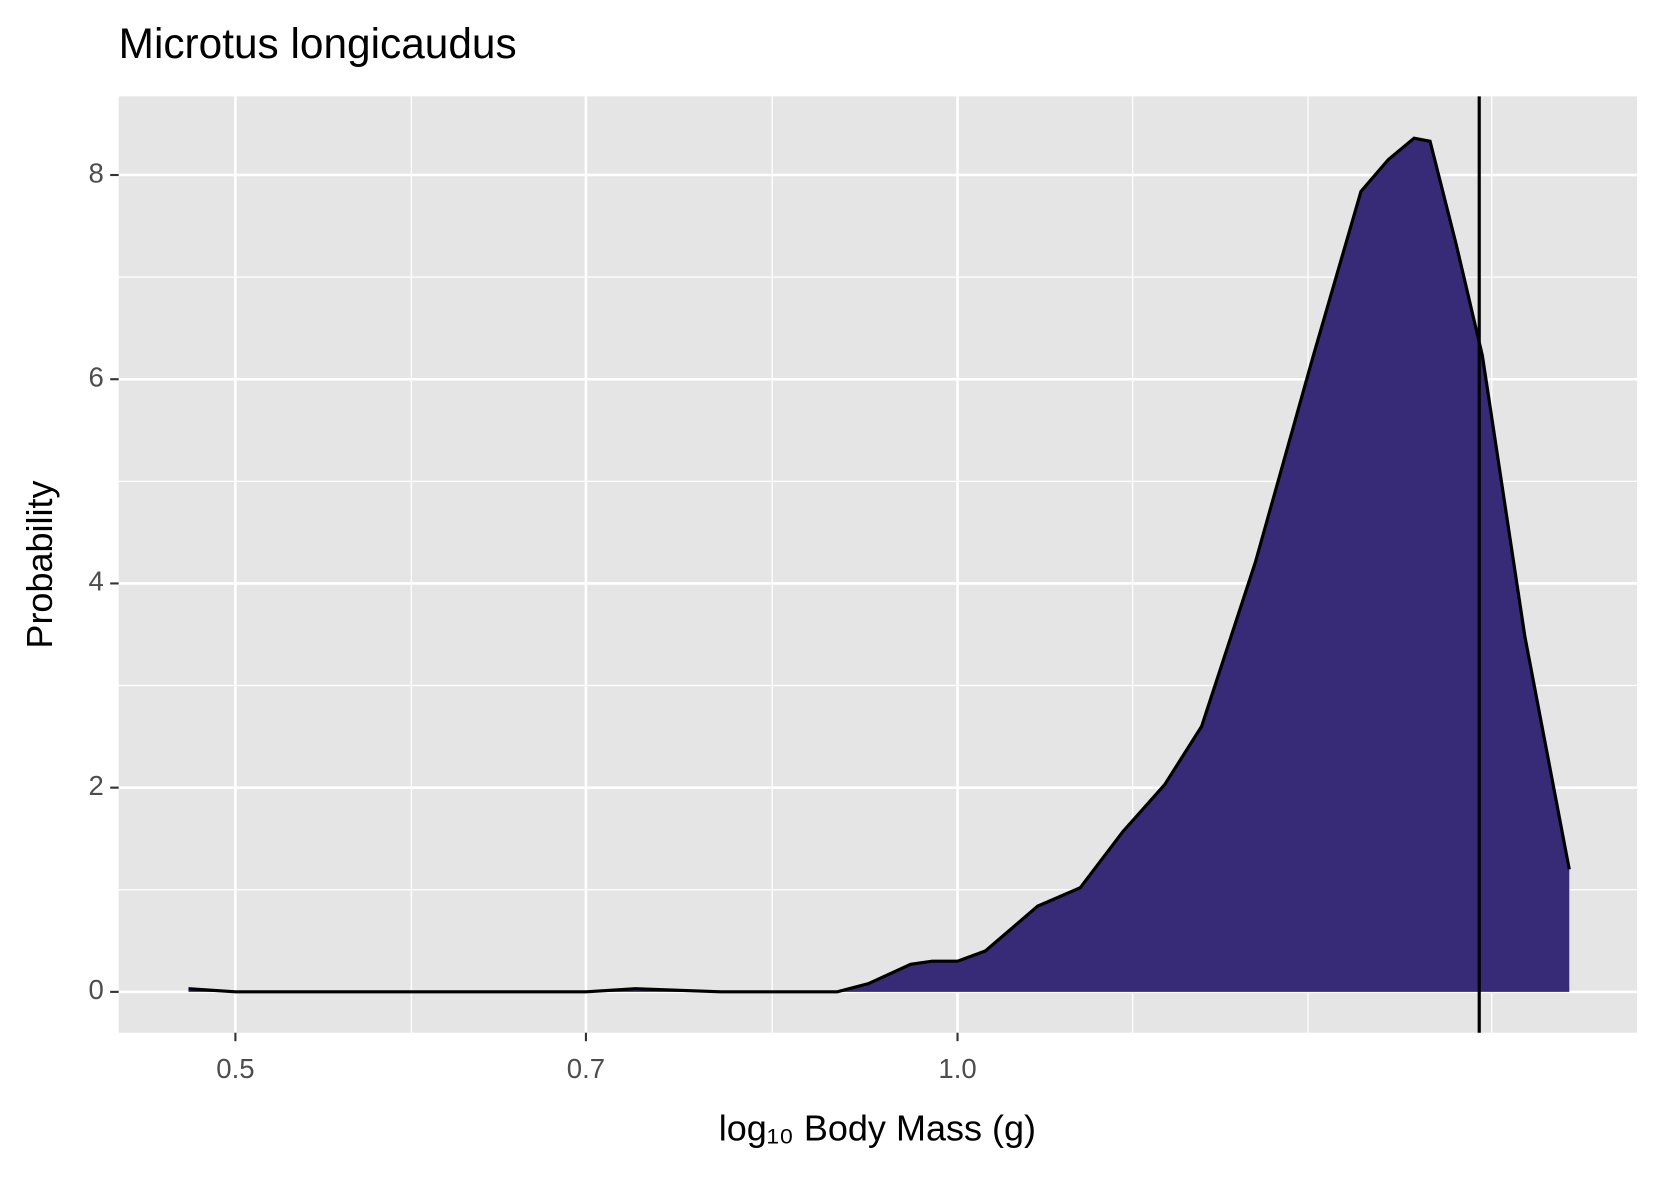 Image resolution: width=1653 pixels, height=1181 pixels. I want to click on y-tick-label: 8, so click(96, 172).